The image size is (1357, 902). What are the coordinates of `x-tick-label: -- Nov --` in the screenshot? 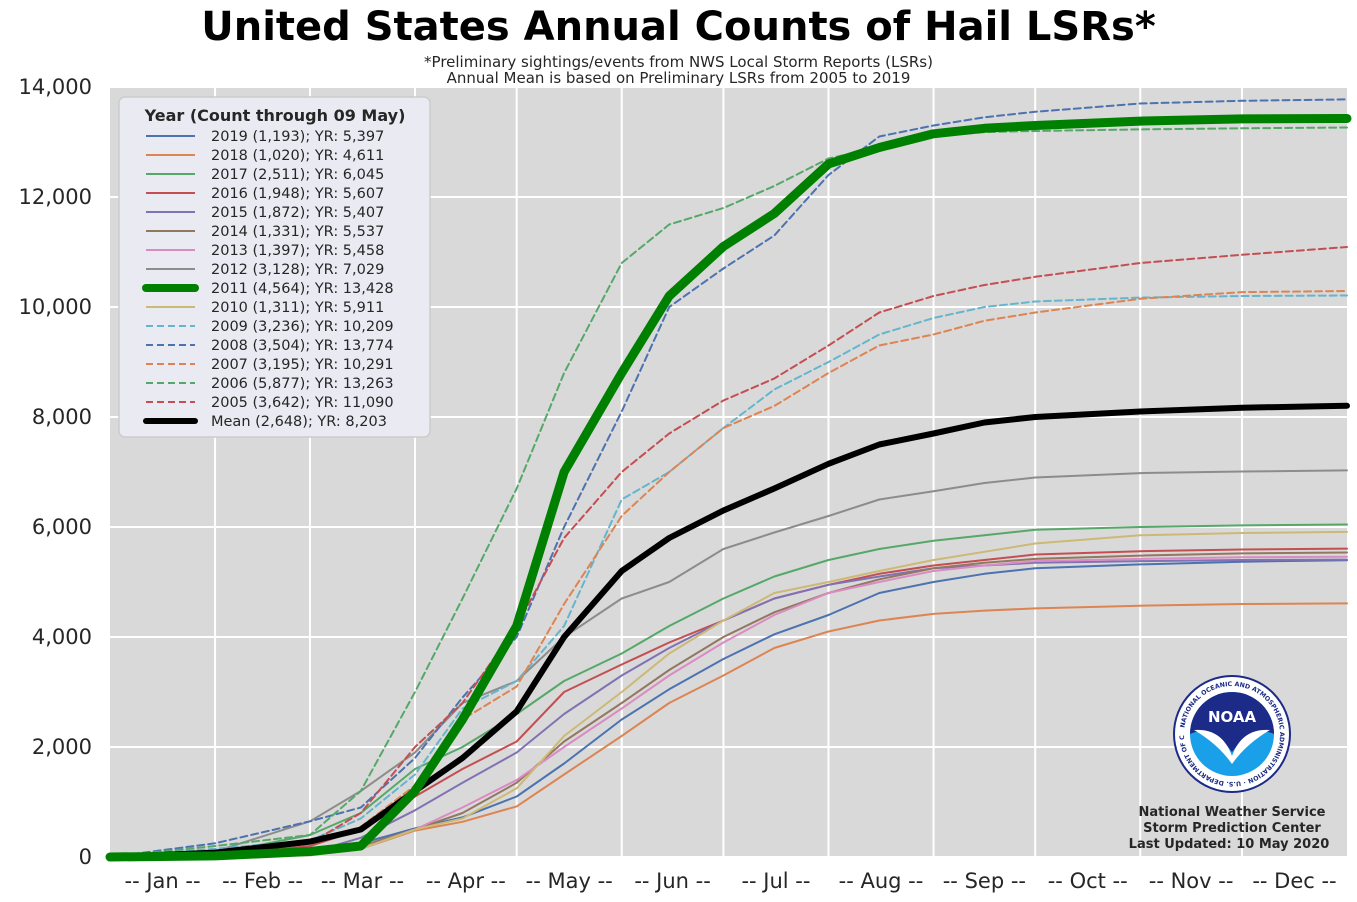 It's located at (1191, 881).